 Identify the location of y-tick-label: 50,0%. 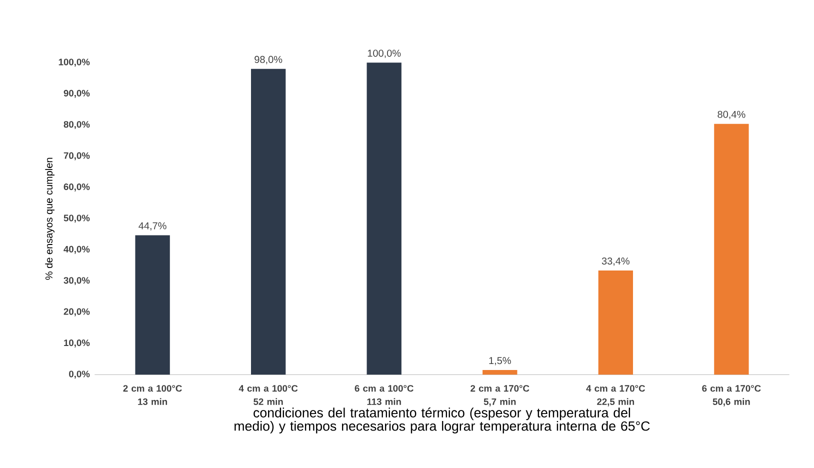
(77, 218).